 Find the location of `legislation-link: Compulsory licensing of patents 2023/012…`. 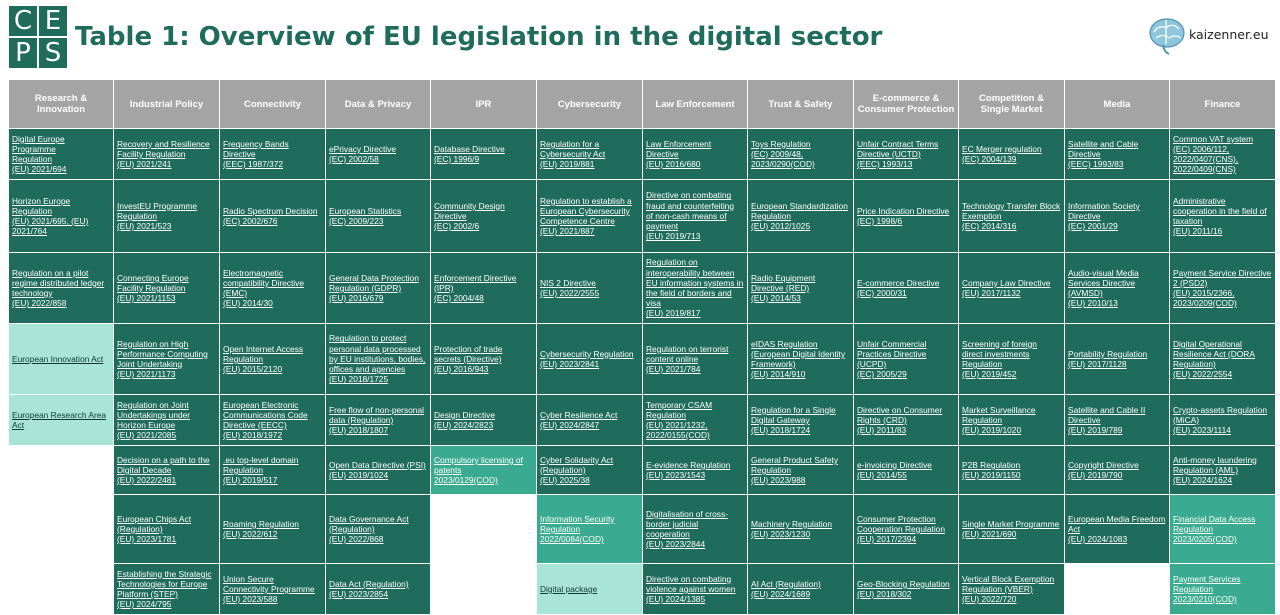

legislation-link: Compulsory licensing of patents 2023/012… is located at coordinates (483, 470).